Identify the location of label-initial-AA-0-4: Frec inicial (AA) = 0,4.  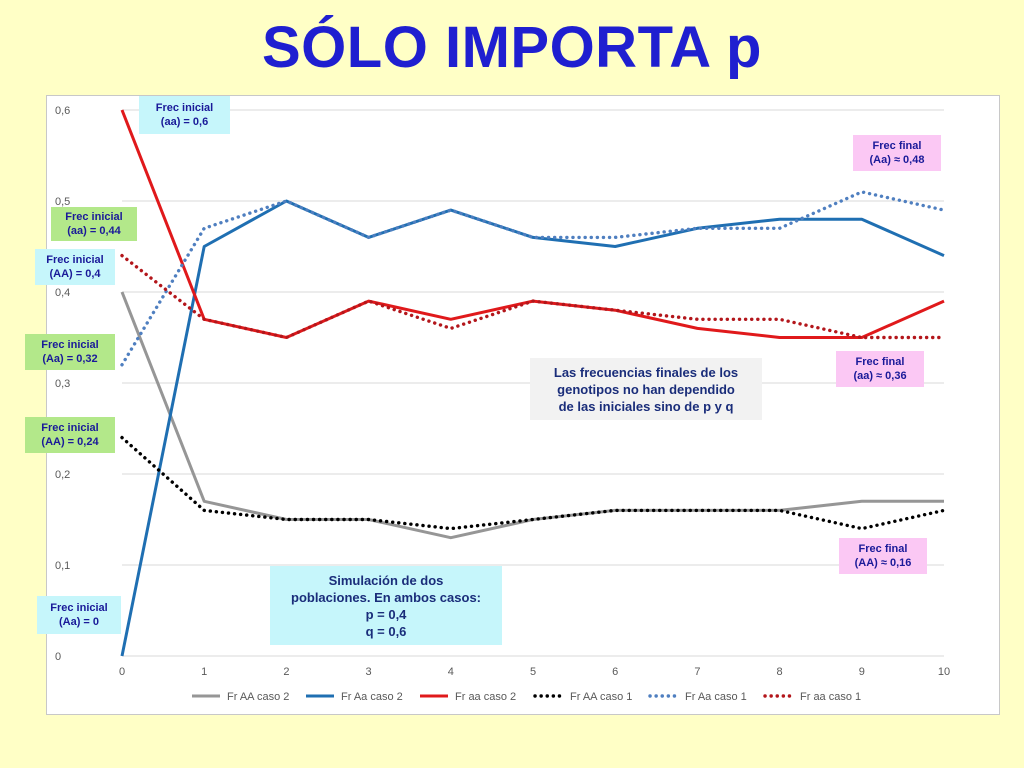
(75, 267).